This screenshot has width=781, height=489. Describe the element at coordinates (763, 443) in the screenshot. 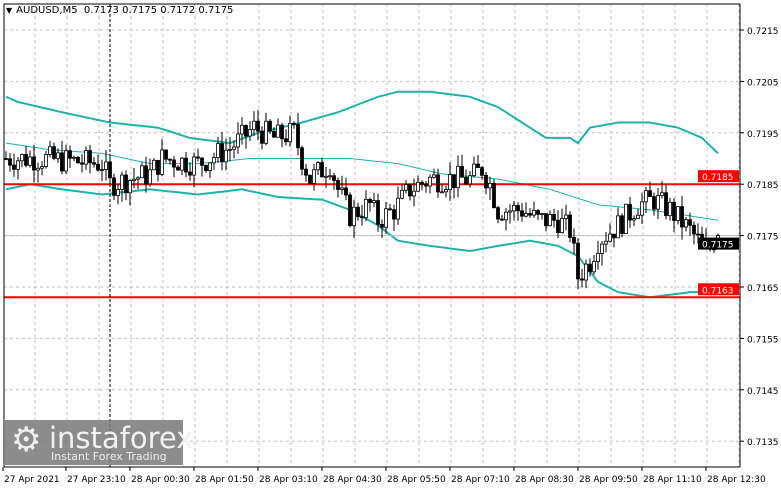

I see `y-tick-label: 0.7135` at that location.